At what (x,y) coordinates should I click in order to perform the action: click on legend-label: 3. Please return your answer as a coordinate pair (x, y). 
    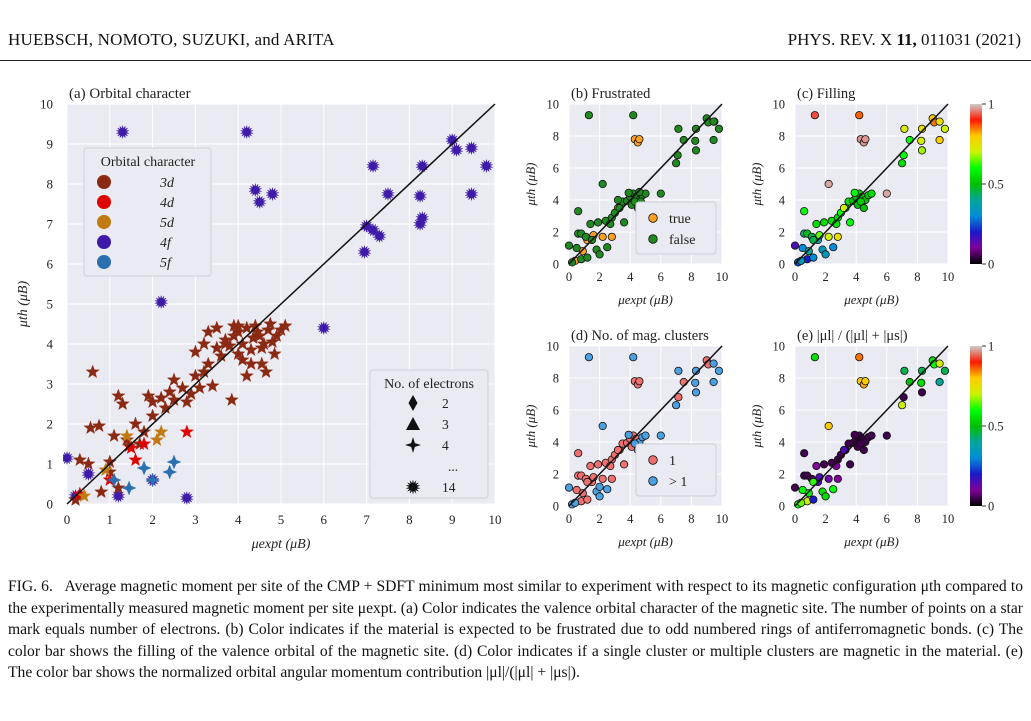
    Looking at the image, I should click on (445, 424).